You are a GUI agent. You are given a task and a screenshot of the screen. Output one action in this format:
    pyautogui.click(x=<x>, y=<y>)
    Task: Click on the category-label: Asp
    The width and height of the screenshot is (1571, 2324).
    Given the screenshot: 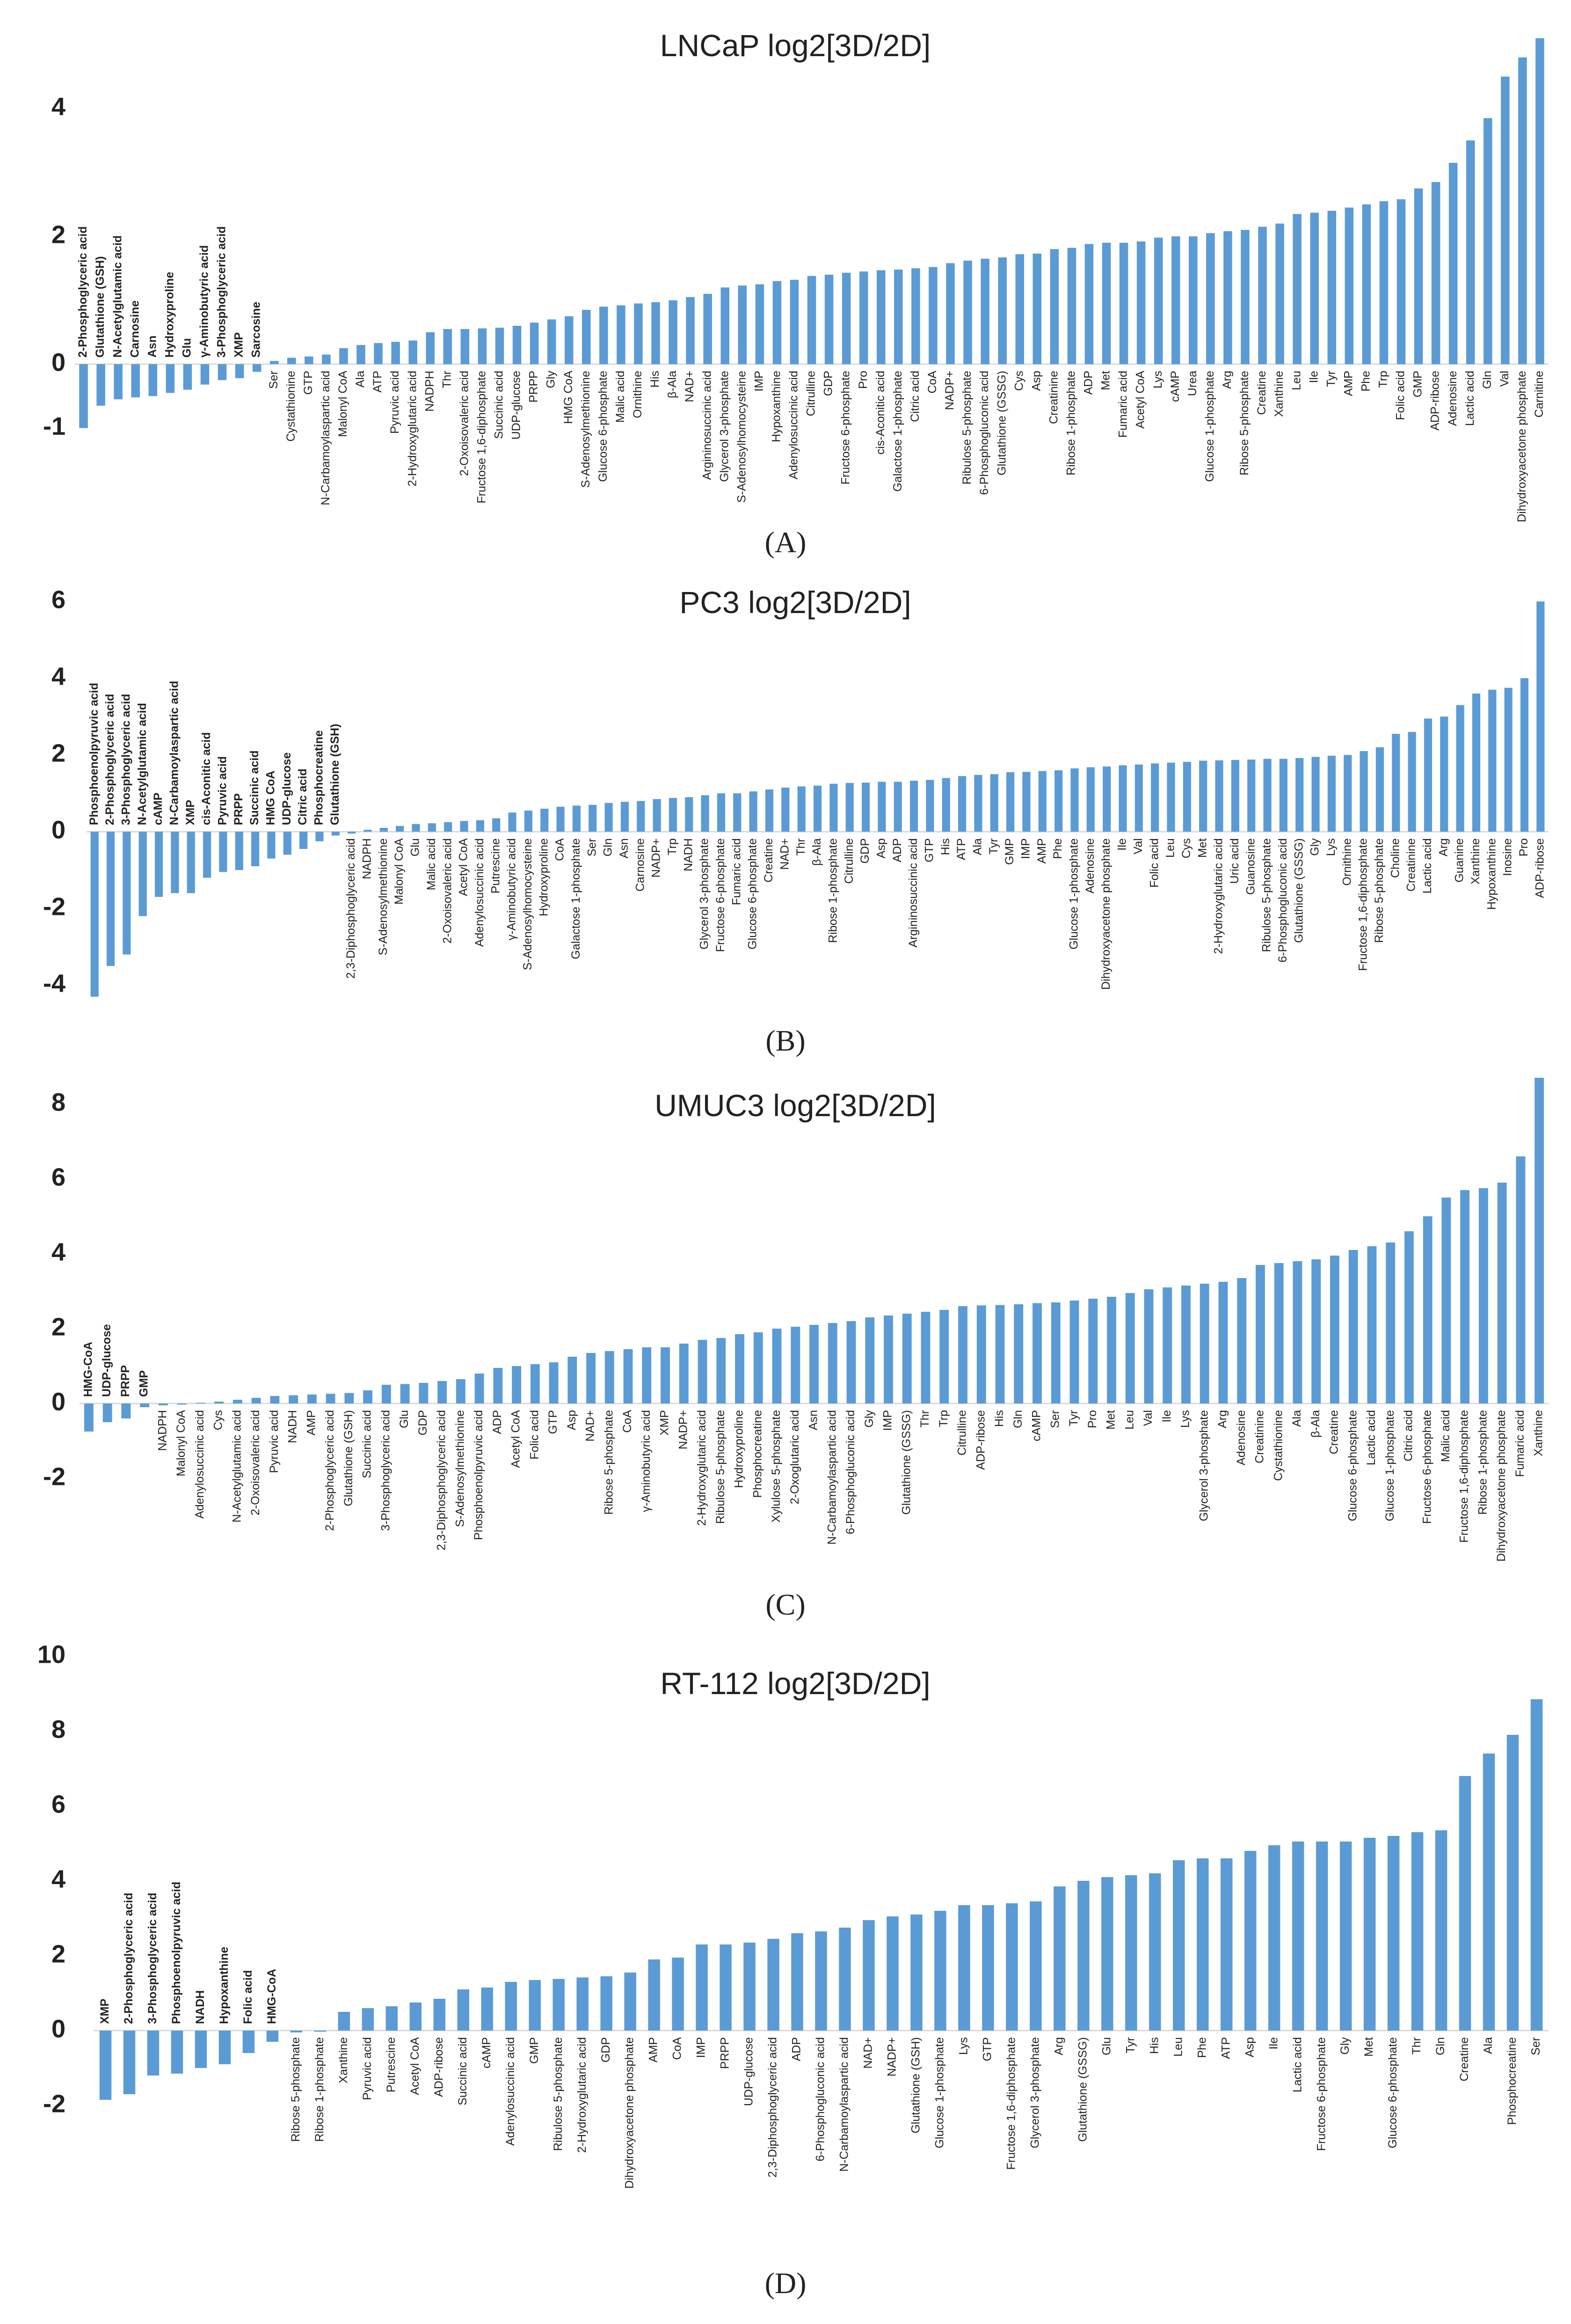 What is the action you would take?
    pyautogui.click(x=881, y=848)
    